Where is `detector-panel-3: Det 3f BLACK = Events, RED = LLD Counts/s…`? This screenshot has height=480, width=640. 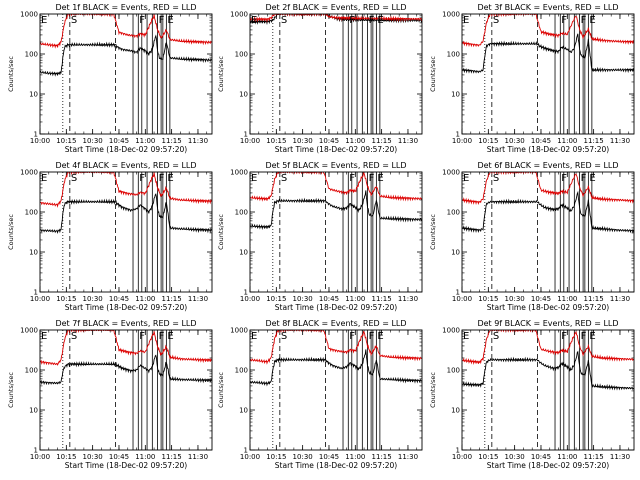
detector-panel-3: Det 3f BLACK = Events, RED = LLD Counts/s… is located at coordinates (532, 78).